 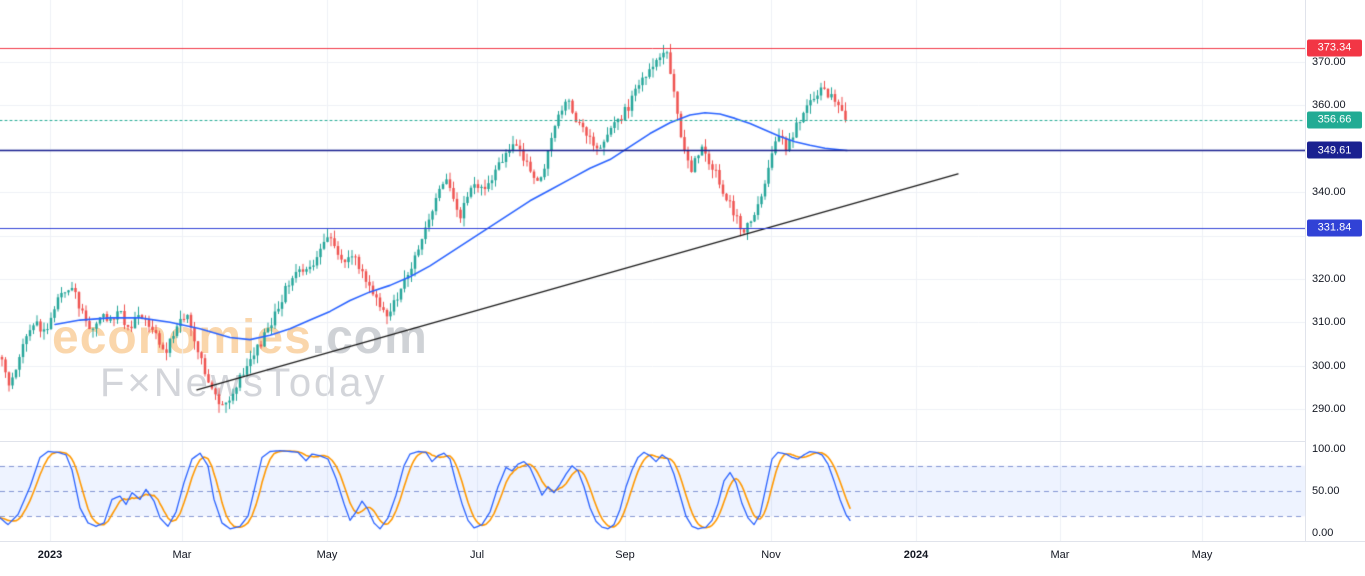 What do you see at coordinates (682, 541) in the screenshot?
I see `time-axis-separator` at bounding box center [682, 541].